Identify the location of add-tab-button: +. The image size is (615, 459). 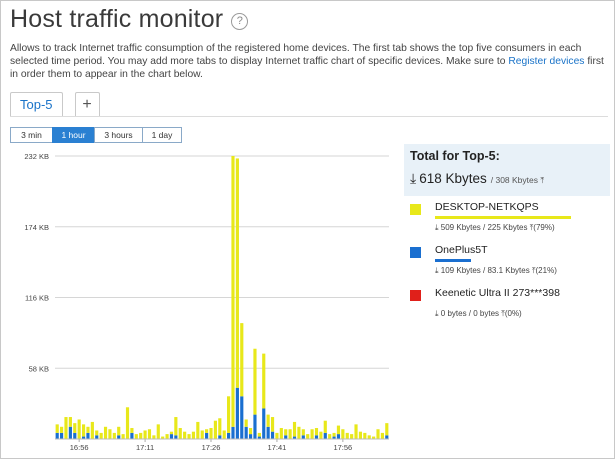
(87, 104).